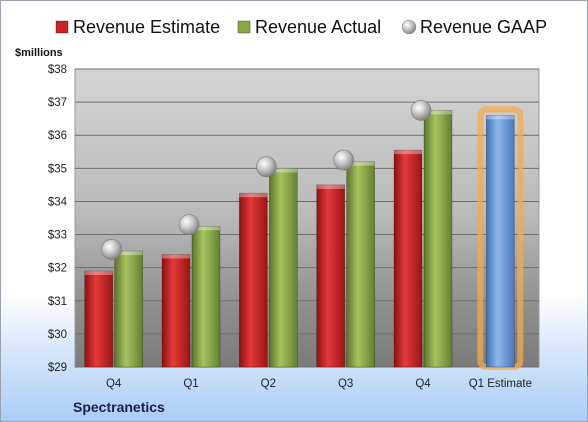 This screenshot has height=422, width=588. What do you see at coordinates (57, 136) in the screenshot?
I see `y-tick-label: $36` at bounding box center [57, 136].